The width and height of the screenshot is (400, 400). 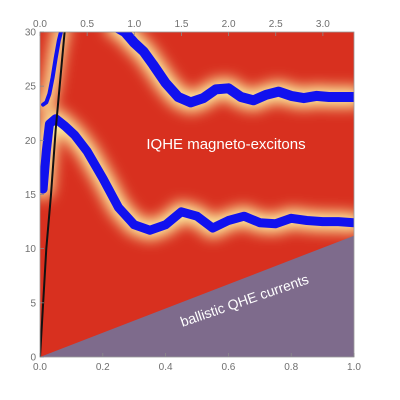 I want to click on black-line, so click(x=53, y=194).